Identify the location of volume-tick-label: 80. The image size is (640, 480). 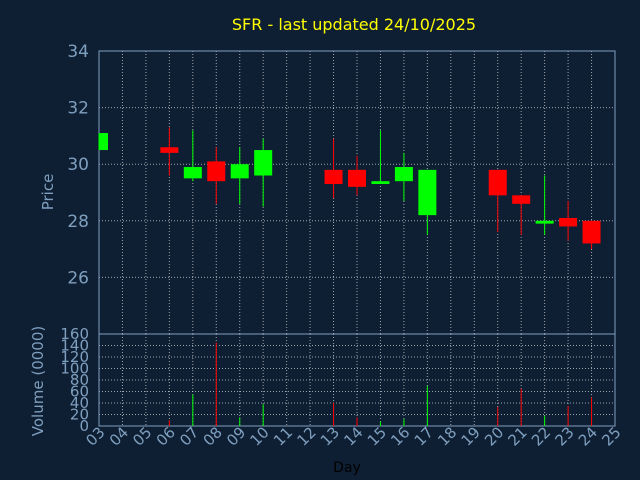
(79, 380).